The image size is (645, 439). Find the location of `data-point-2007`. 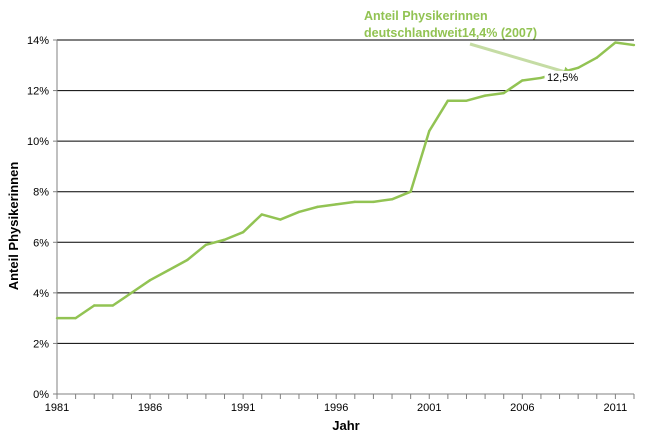

data-point-2007 is located at coordinates (541, 78).